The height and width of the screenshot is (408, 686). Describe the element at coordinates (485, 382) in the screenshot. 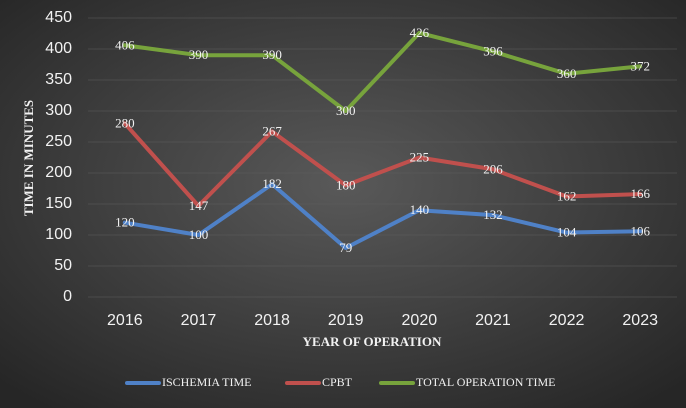

I see `legend-label: TOTAL OPERATION TIME` at that location.